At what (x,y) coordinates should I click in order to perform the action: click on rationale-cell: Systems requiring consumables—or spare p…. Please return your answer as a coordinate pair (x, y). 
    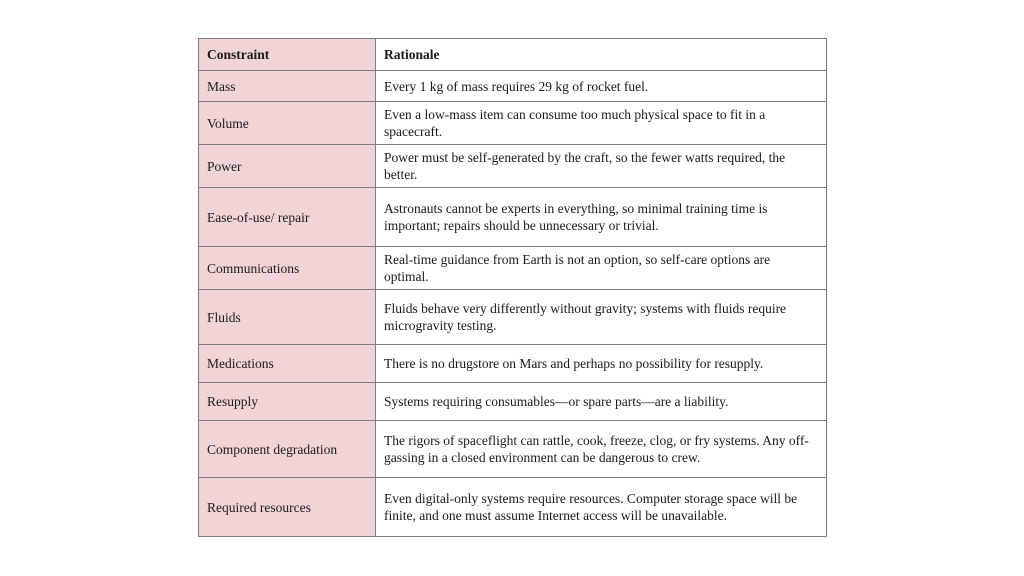
    Looking at the image, I should click on (601, 401).